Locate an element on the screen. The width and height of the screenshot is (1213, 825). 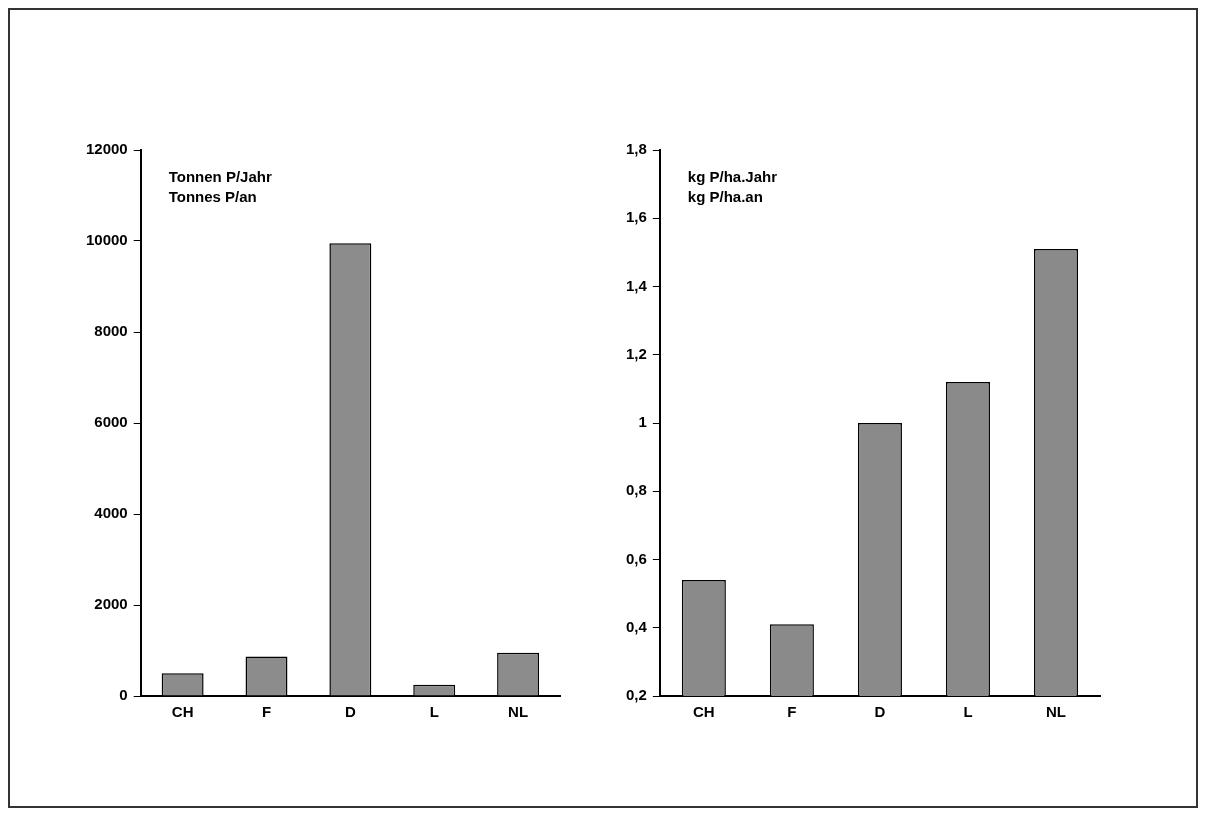
y-tick-label: 8000 is located at coordinates (111, 331).